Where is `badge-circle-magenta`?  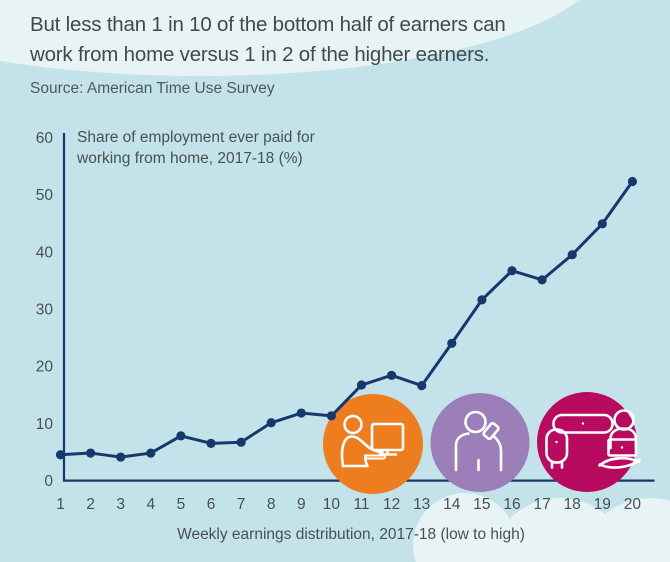 badge-circle-magenta is located at coordinates (587, 442).